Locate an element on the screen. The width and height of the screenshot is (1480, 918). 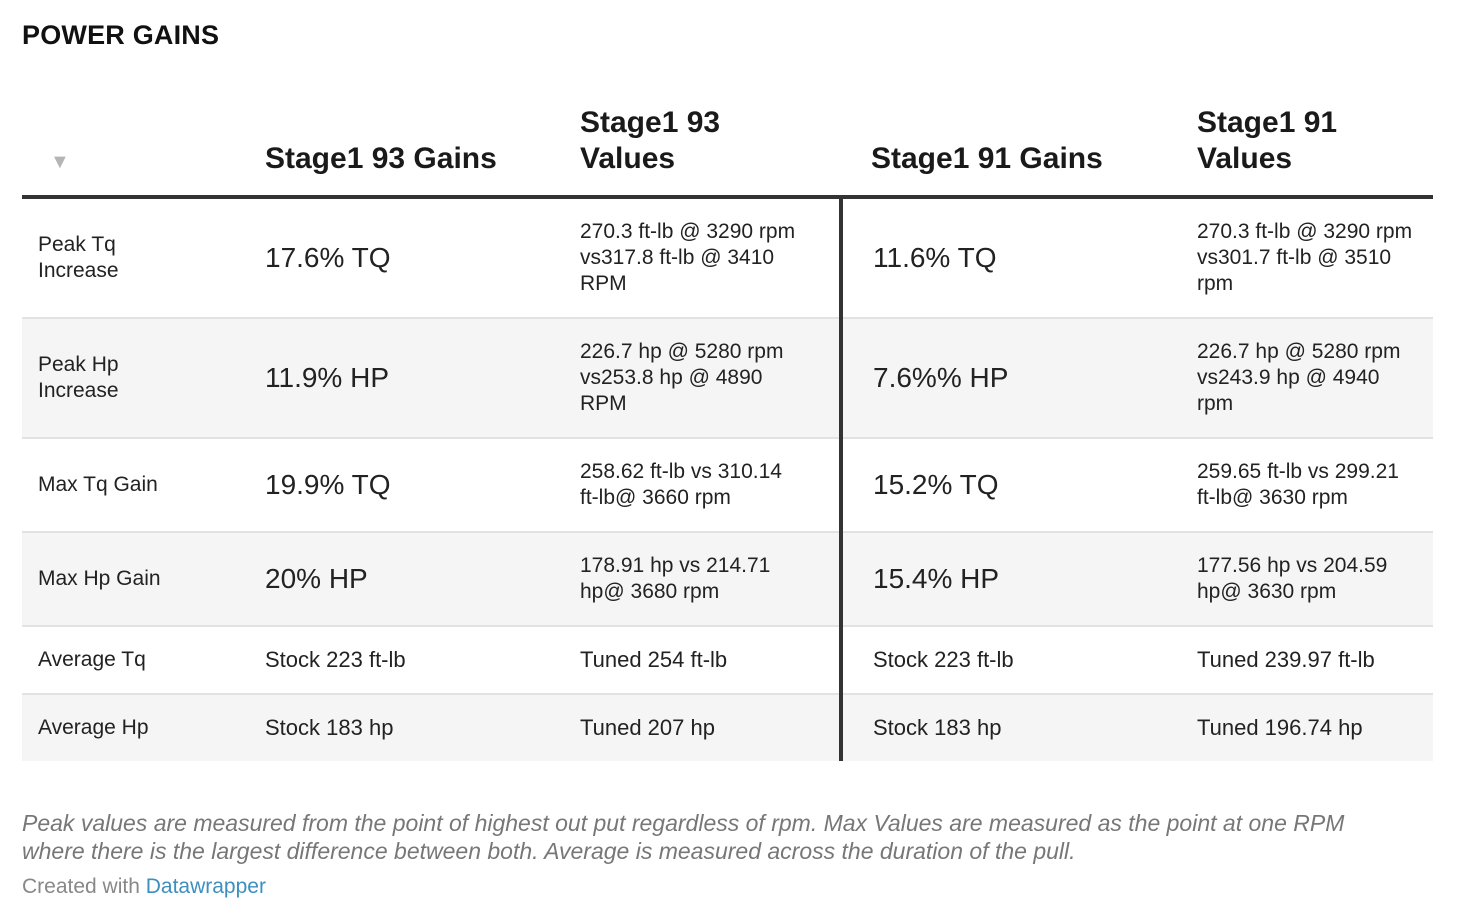
header-stage1-91-values: Stage1 91 Values is located at coordinates (1300, 152).